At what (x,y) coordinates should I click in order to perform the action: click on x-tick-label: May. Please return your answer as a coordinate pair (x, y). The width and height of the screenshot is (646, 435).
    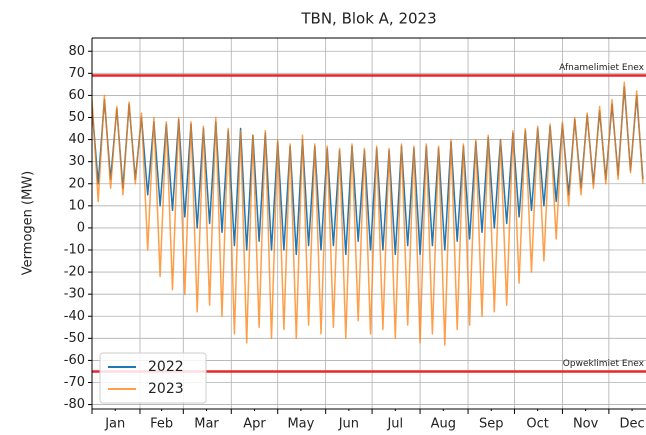
    Looking at the image, I should click on (300, 424).